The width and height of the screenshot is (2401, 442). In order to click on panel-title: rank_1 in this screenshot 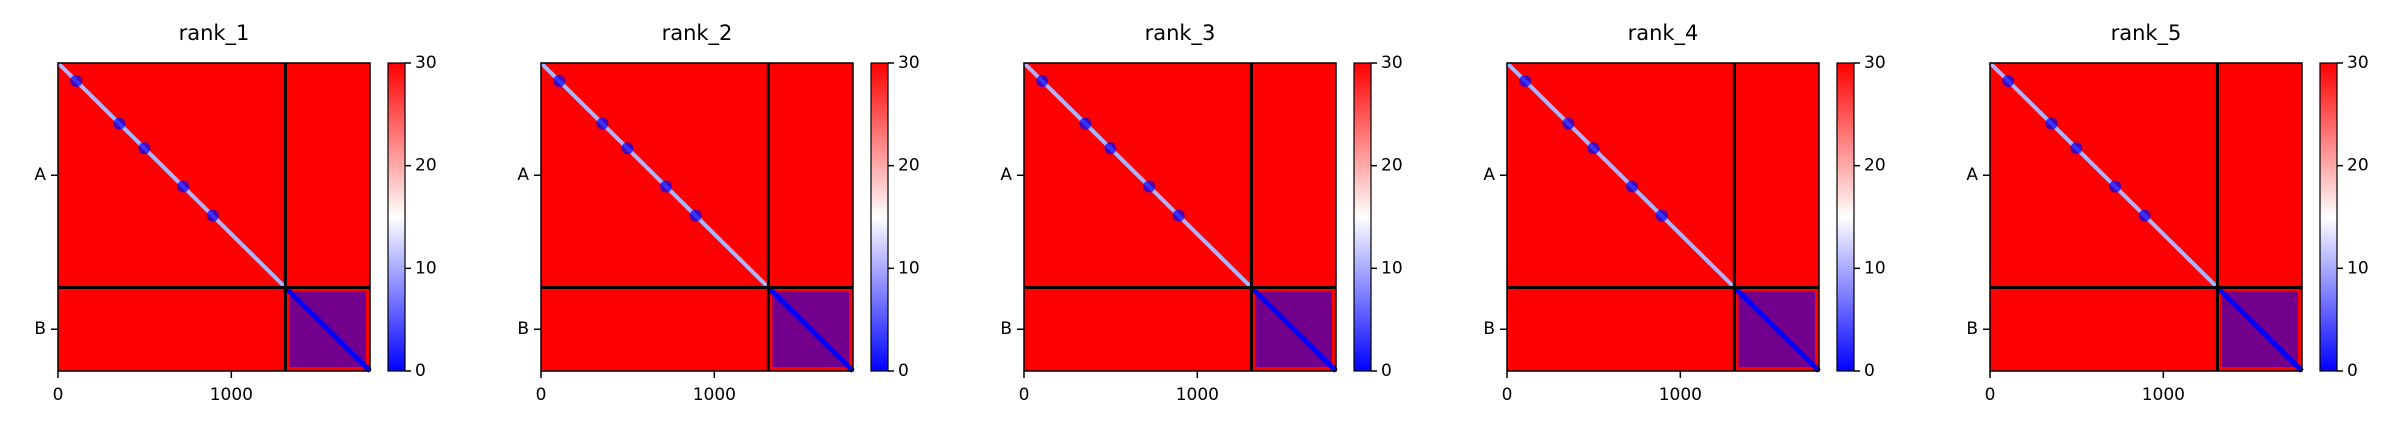, I will do `click(214, 33)`.